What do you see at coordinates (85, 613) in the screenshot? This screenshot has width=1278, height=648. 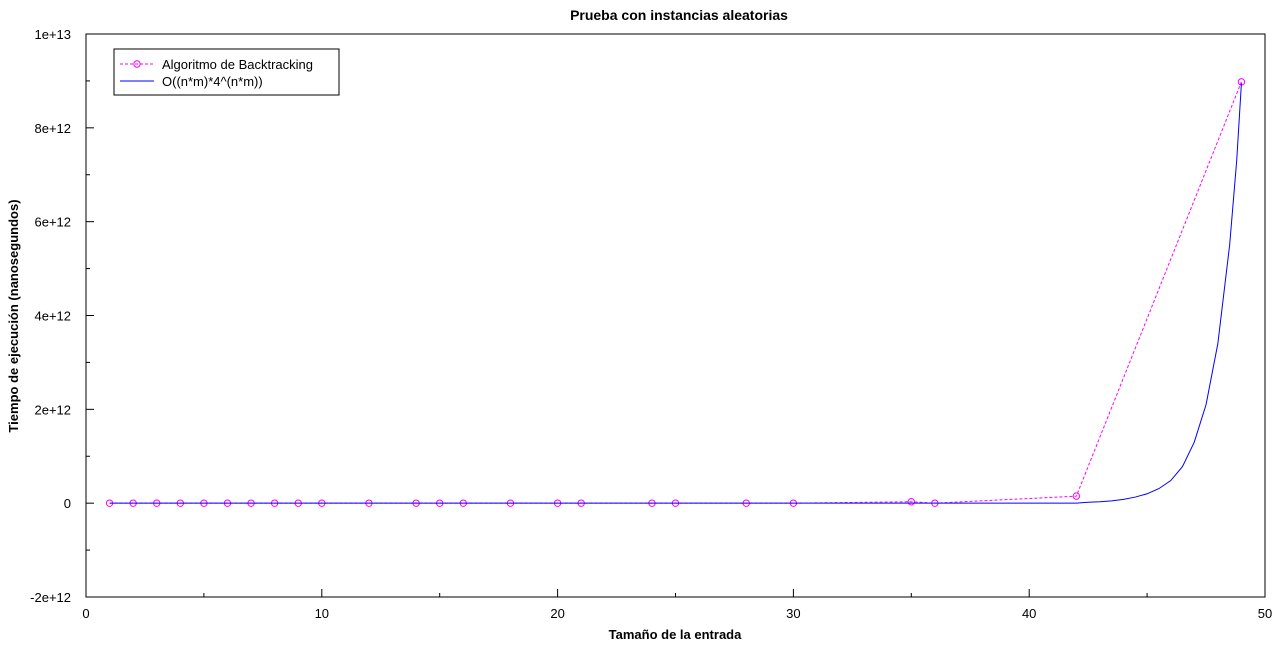 I see `x-tick-label: 0` at bounding box center [85, 613].